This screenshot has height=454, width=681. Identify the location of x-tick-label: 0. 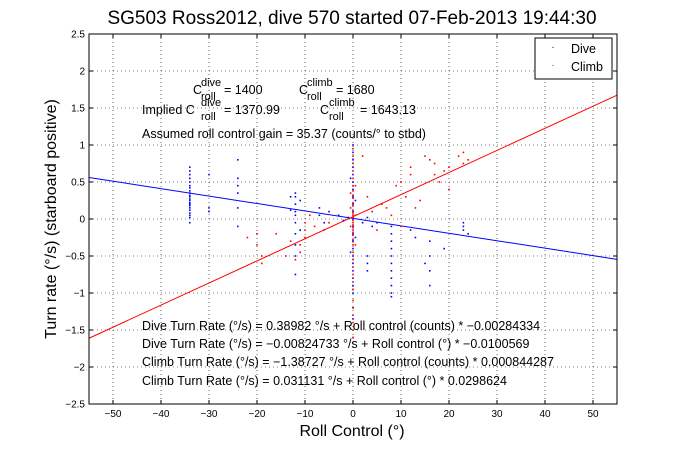
(353, 414).